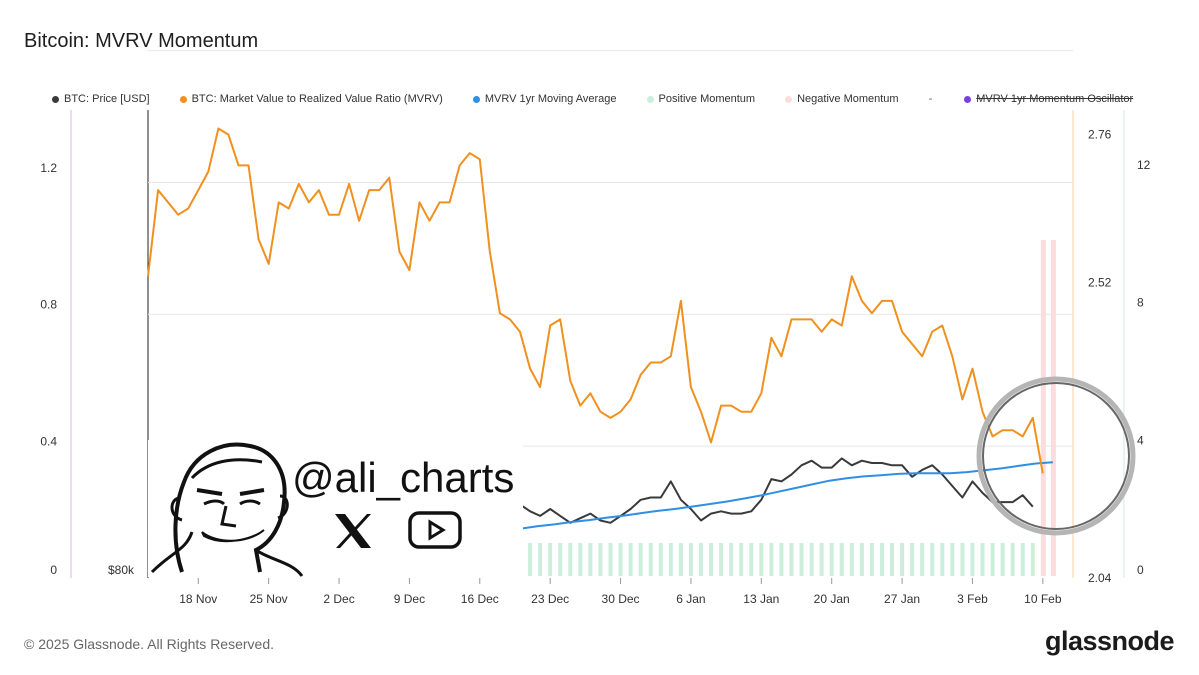 The height and width of the screenshot is (675, 1199). What do you see at coordinates (1140, 303) in the screenshot?
I see `right-axis-tick-label: 8` at bounding box center [1140, 303].